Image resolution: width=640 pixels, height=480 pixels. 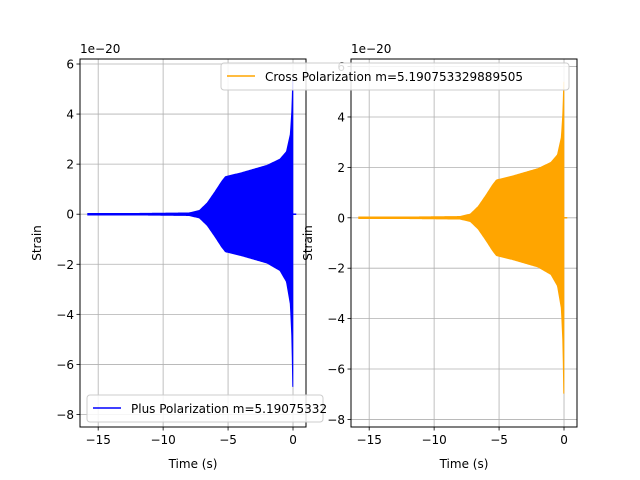 I want to click on plus-y-tick-label: 4, so click(x=70, y=115).